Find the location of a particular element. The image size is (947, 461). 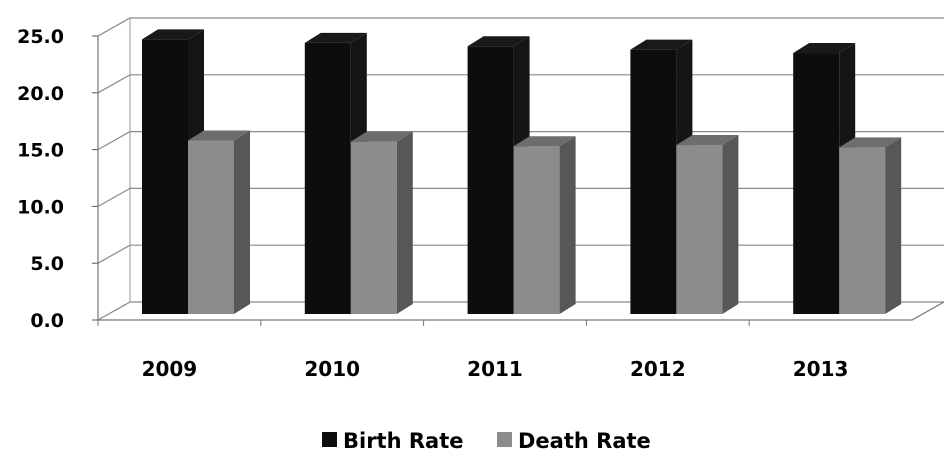

legend-label-birth-rate: Birth Rate is located at coordinates (403, 441).